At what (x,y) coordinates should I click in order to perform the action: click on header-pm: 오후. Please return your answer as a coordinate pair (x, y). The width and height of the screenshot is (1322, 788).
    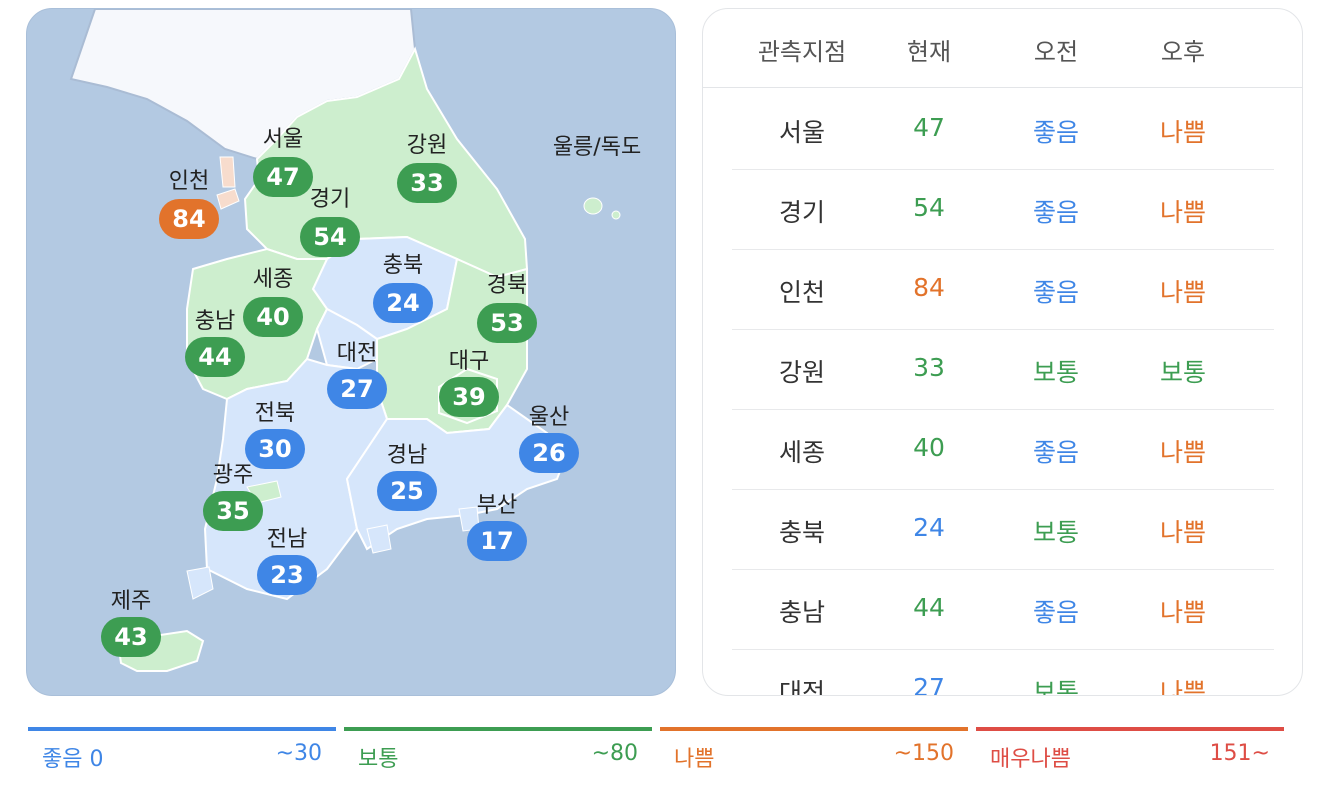
    Looking at the image, I should click on (1183, 52).